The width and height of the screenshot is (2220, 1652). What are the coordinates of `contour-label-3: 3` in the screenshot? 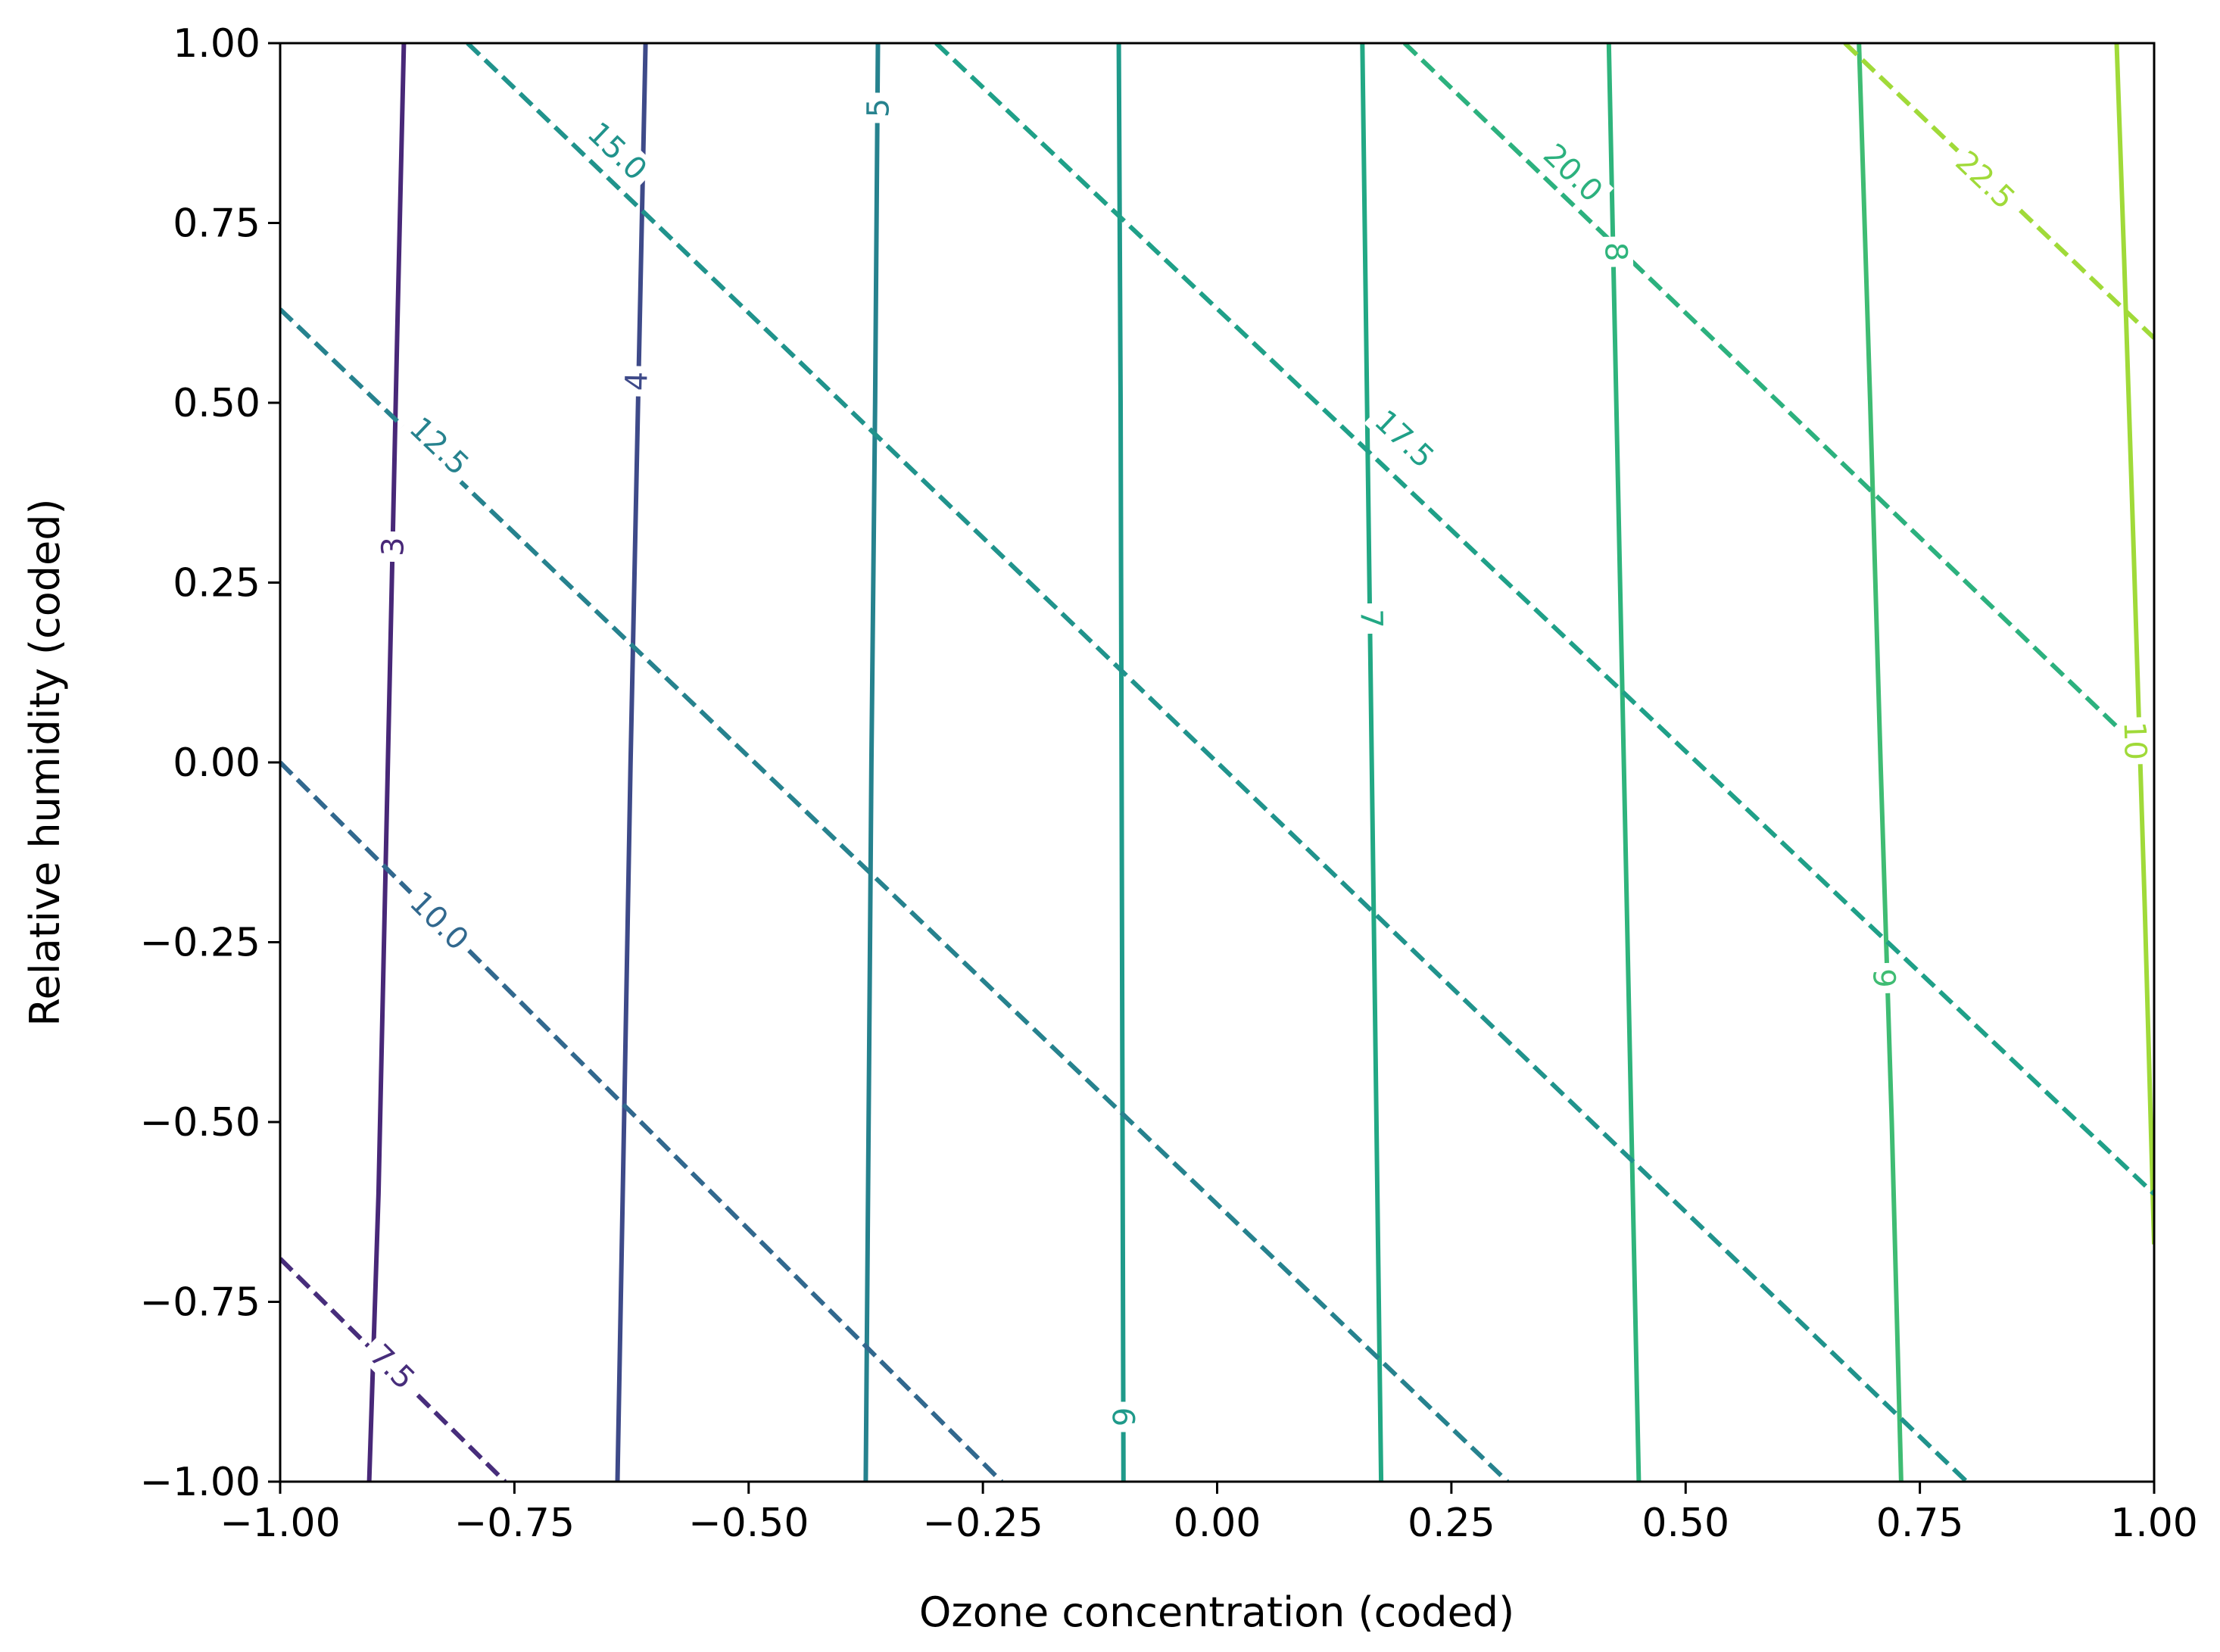 It's located at (393, 546).